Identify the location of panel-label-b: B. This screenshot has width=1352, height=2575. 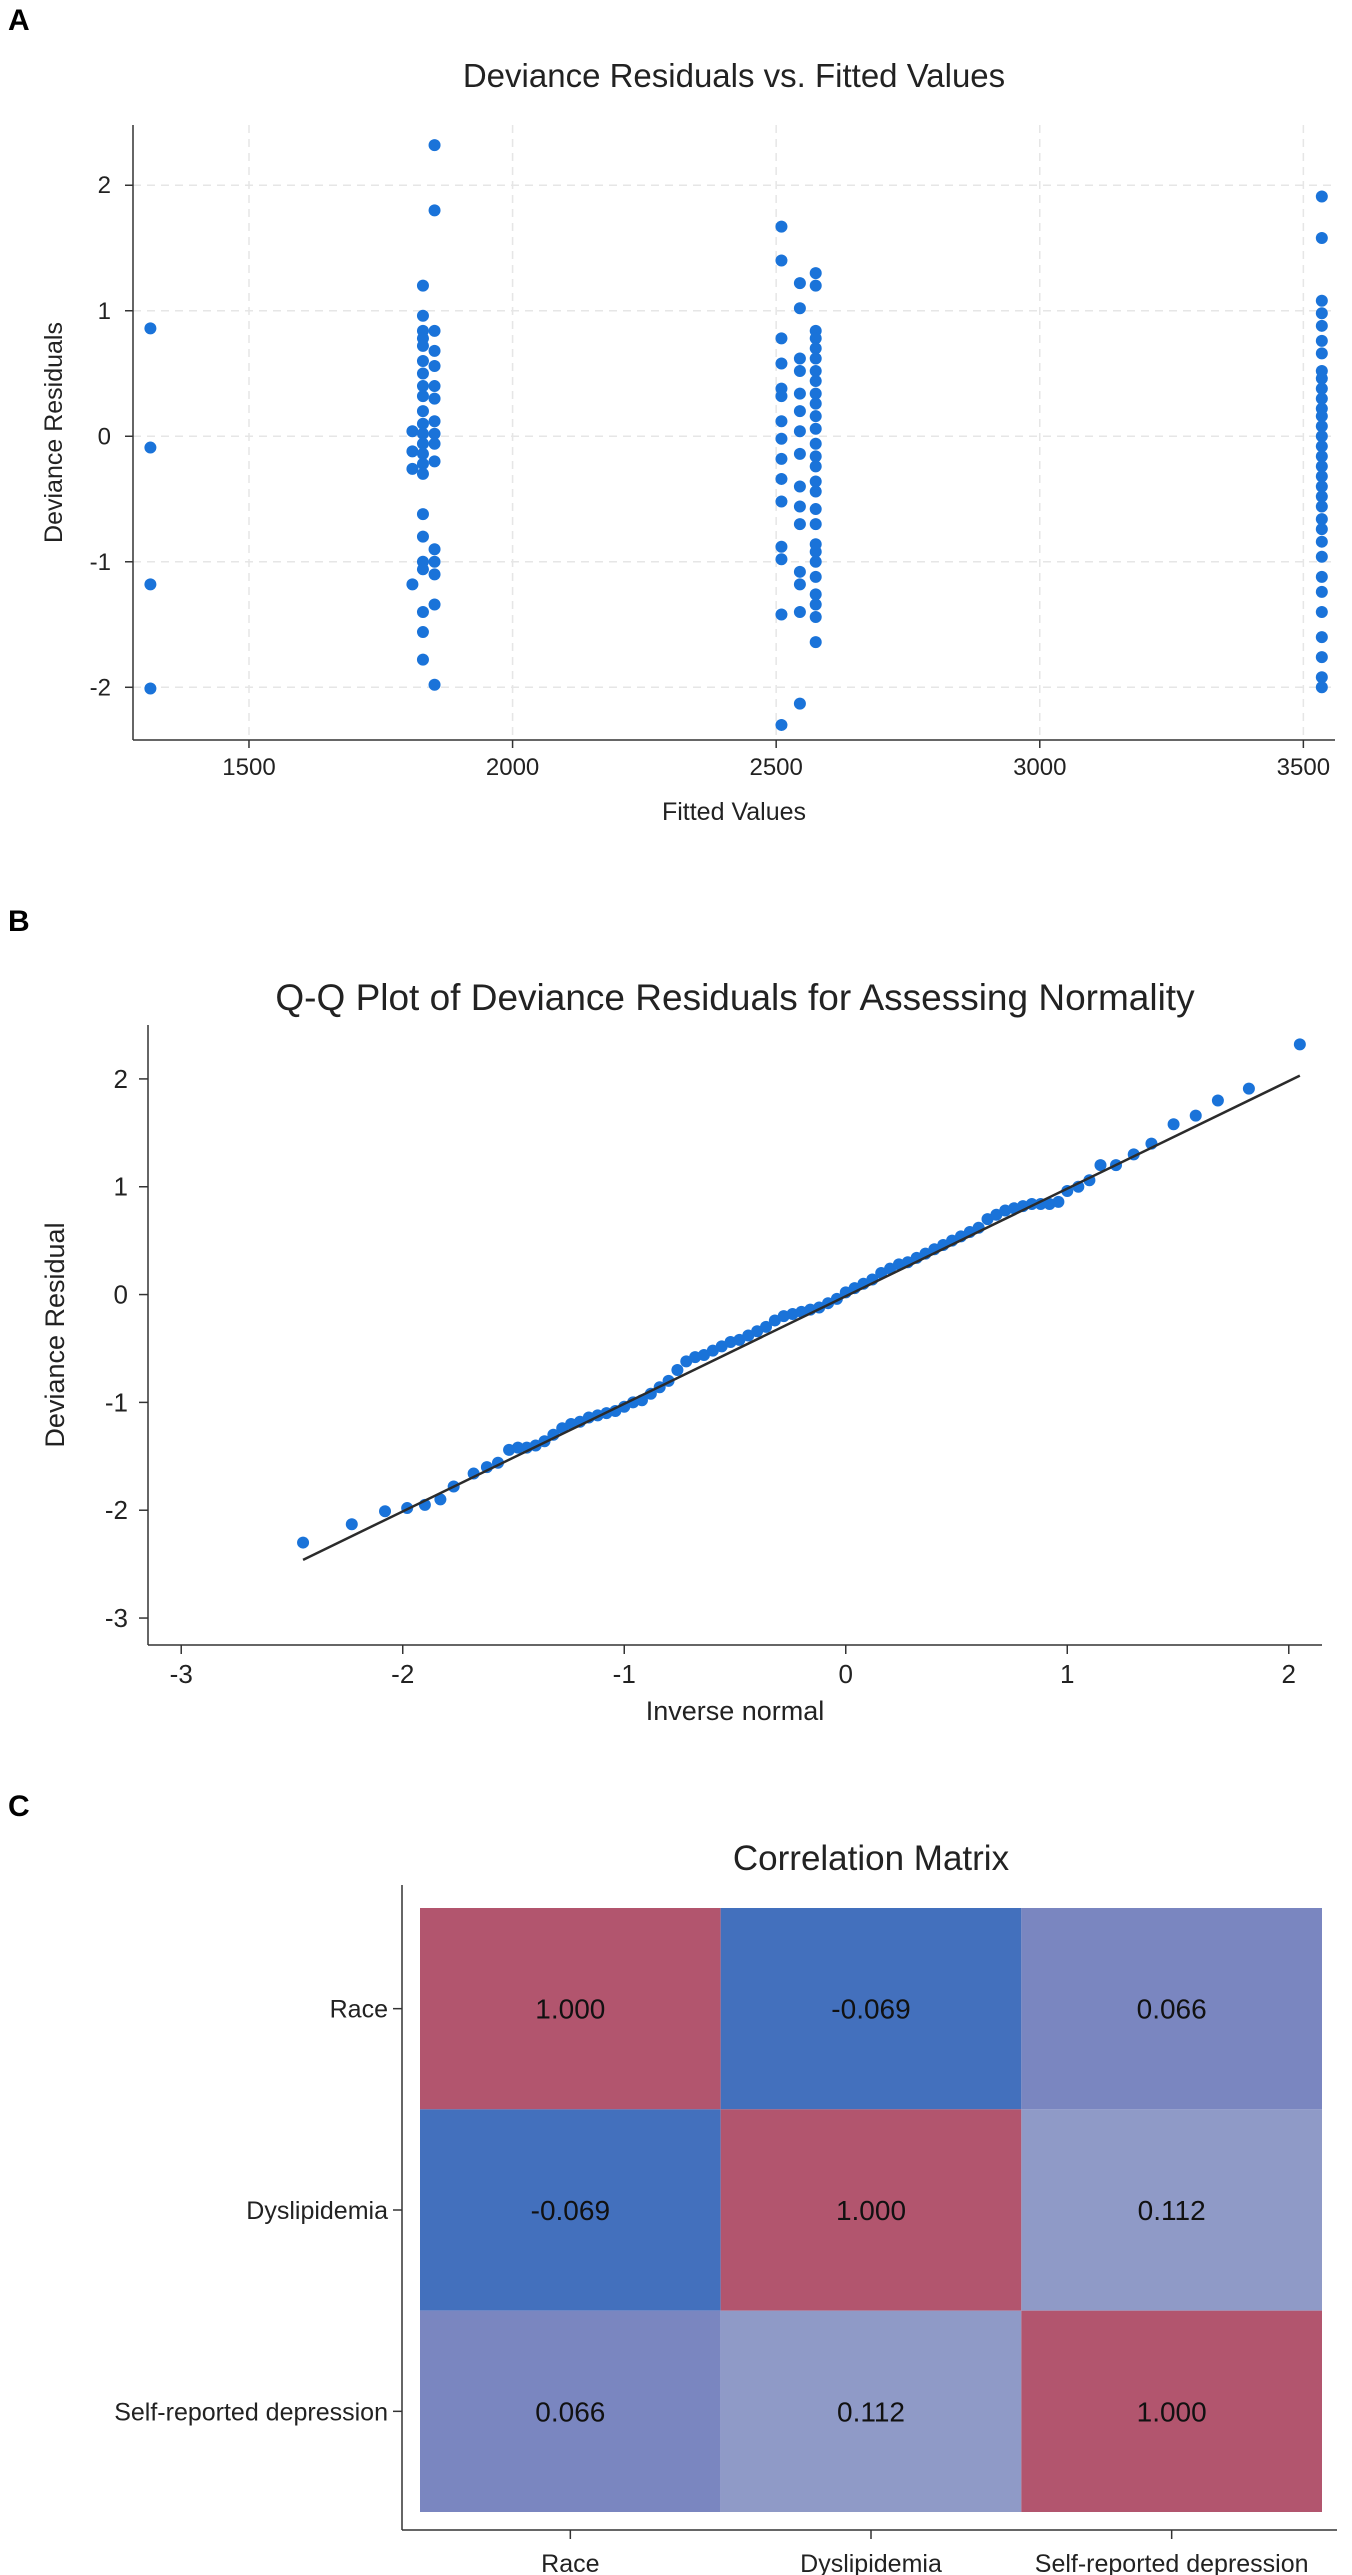
(19, 921).